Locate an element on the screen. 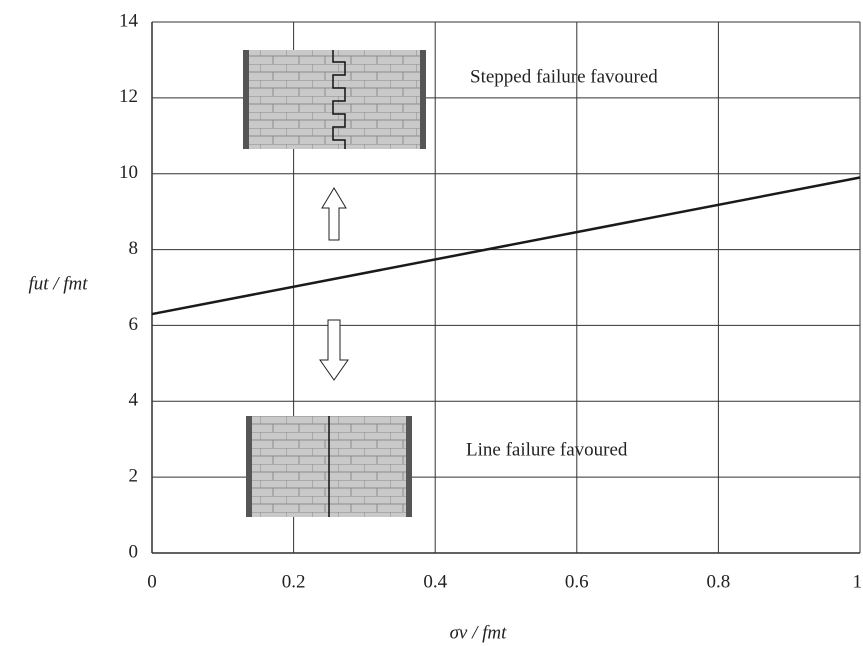 This screenshot has height=646, width=863. y-tick-label: 2 is located at coordinates (134, 476).